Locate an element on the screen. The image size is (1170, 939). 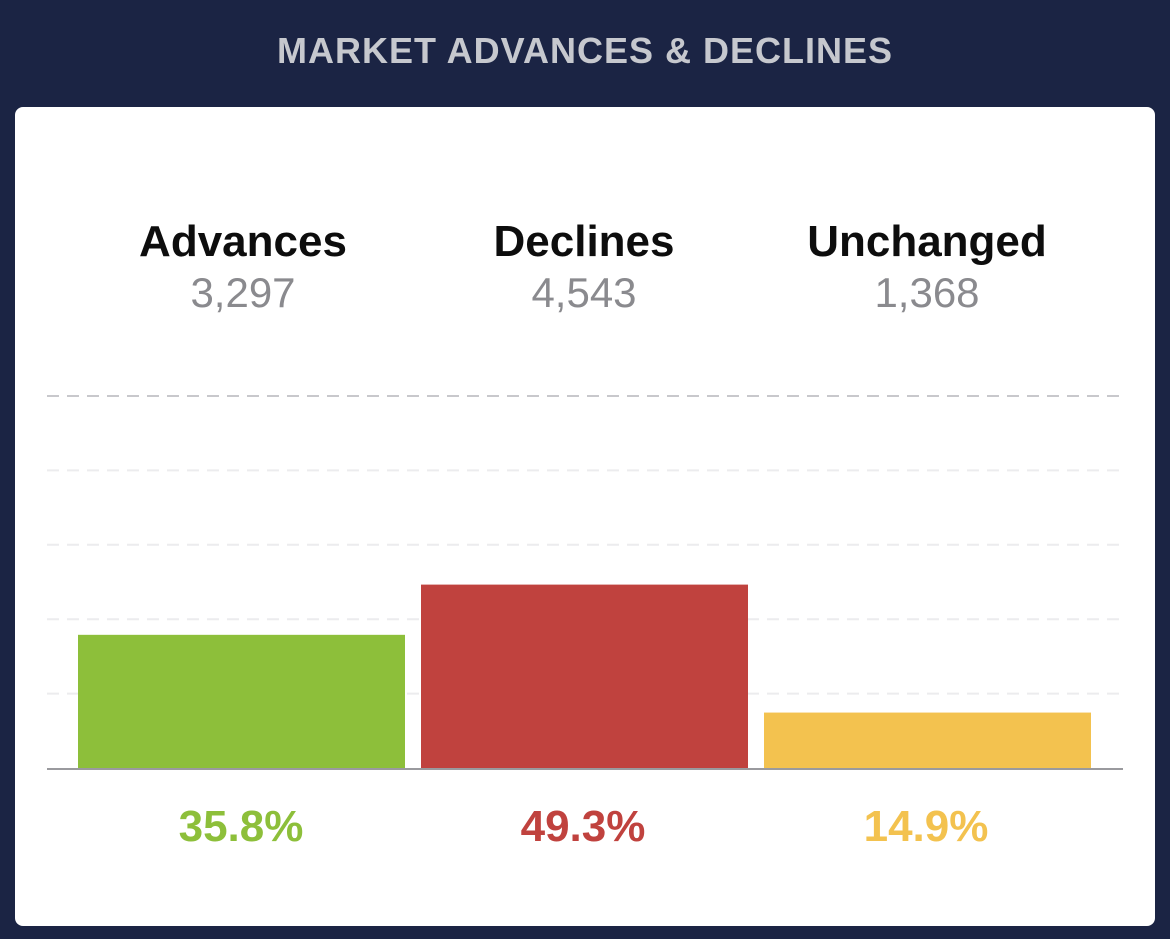
pct-unchanged: 14.9% is located at coordinates (926, 826).